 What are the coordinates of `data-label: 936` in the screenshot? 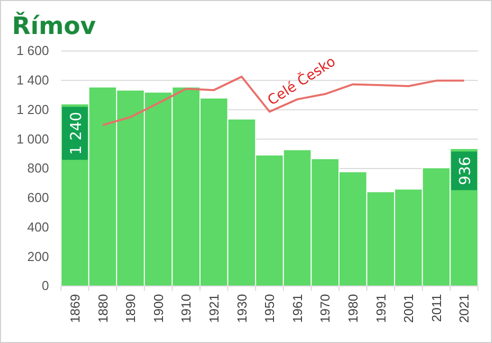 It's located at (465, 171).